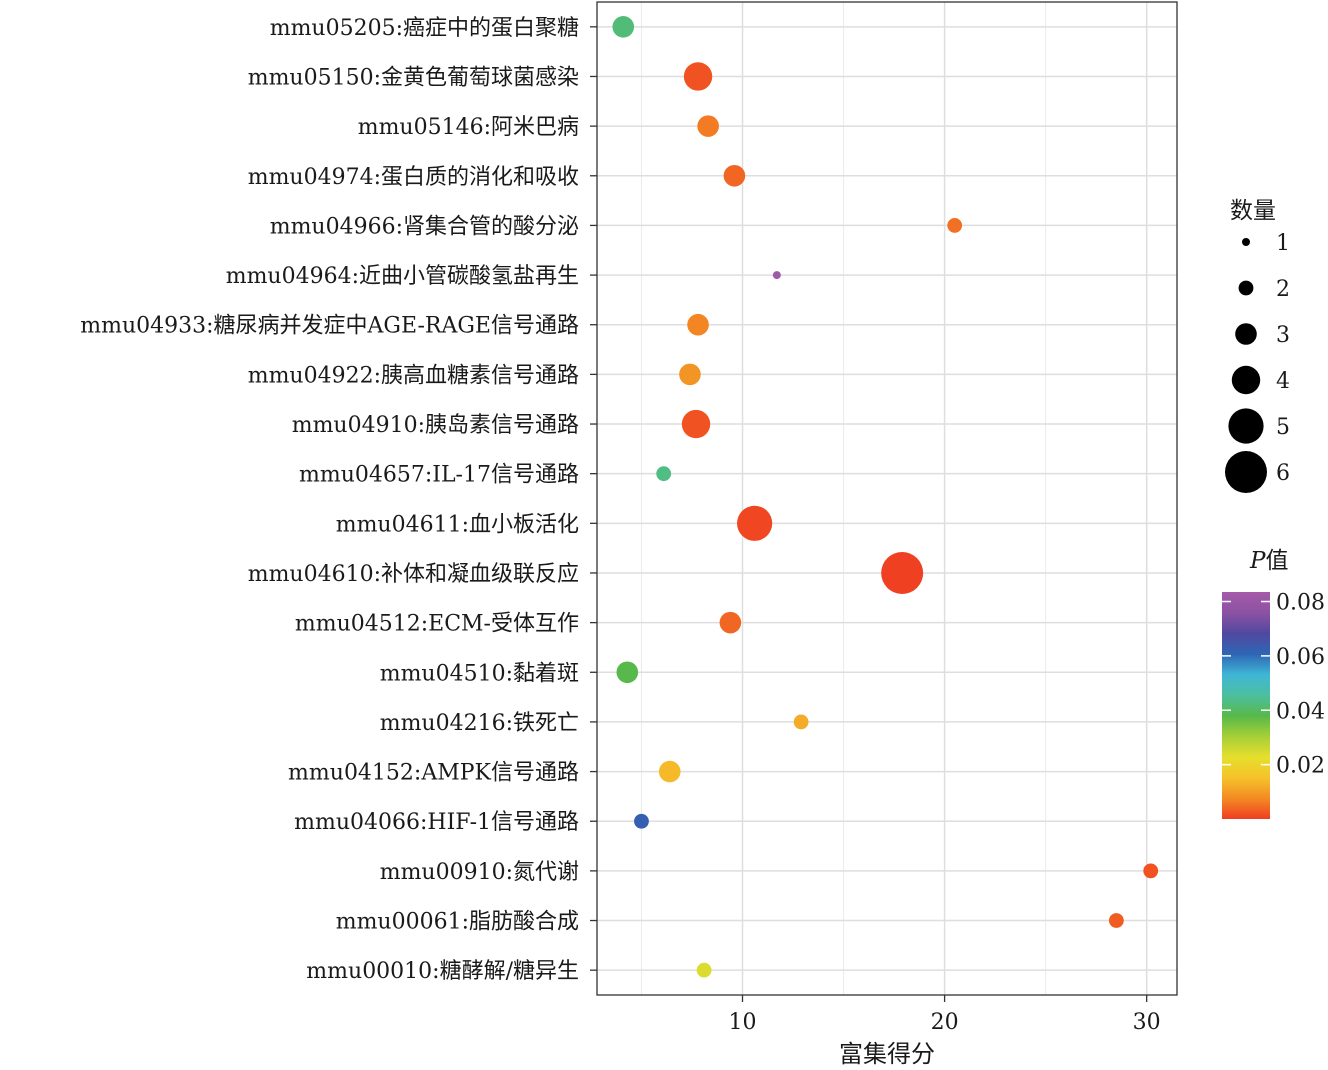 The image size is (1328, 1070). Describe the element at coordinates (442, 971) in the screenshot. I see `y-axis-label: mmu00010:糖酵解/糖异生` at that location.